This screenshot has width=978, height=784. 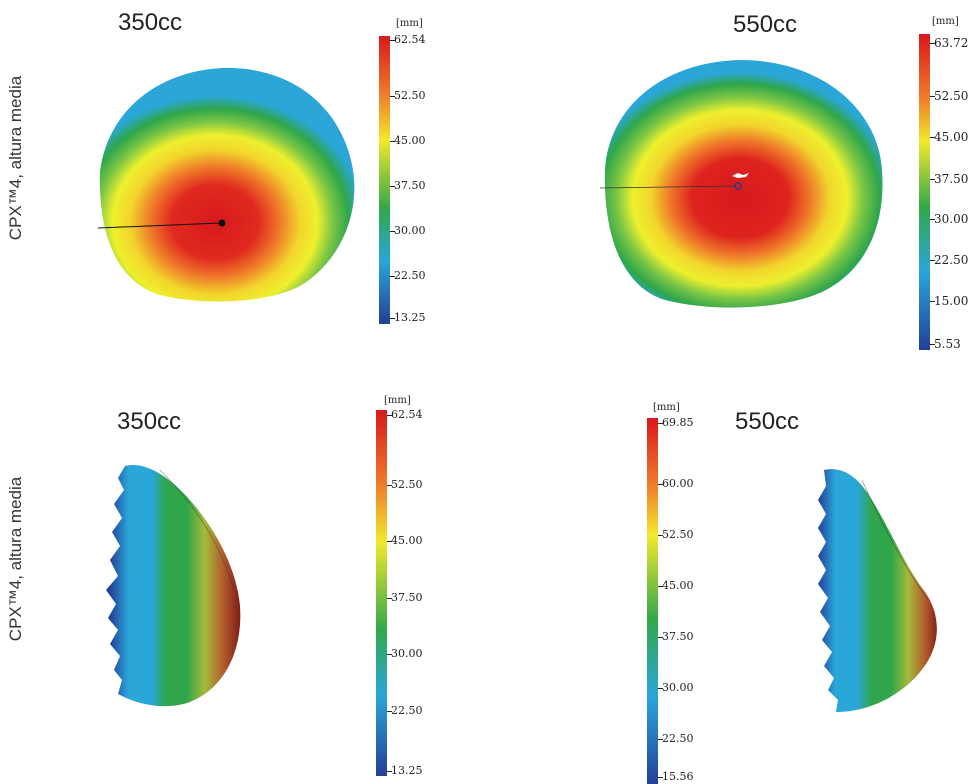 I want to click on scale-tick-label: 69.85, so click(x=678, y=422).